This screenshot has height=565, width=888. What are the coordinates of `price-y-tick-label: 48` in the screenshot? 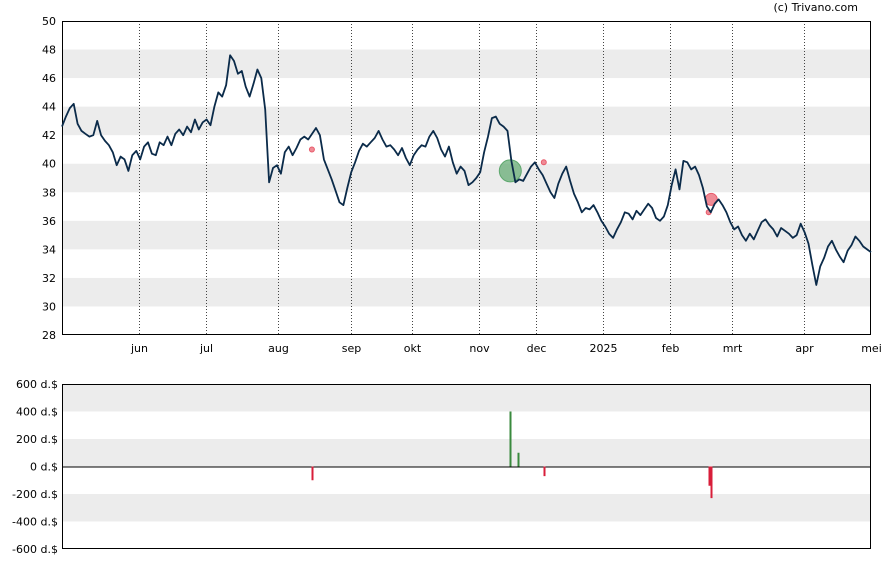 It's located at (49, 50).